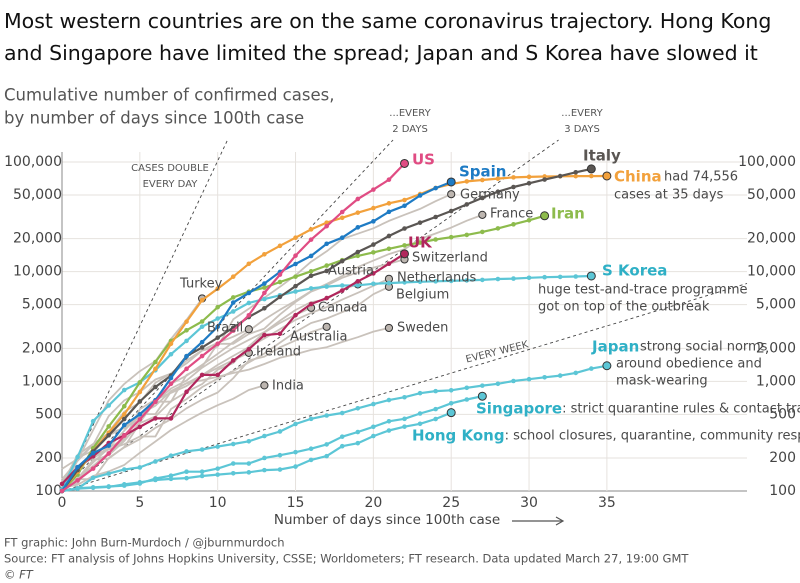 The image size is (800, 583). What do you see at coordinates (169, 95) in the screenshot?
I see `chart-subtitle: Cumulative number of confirmed cases,` at bounding box center [169, 95].